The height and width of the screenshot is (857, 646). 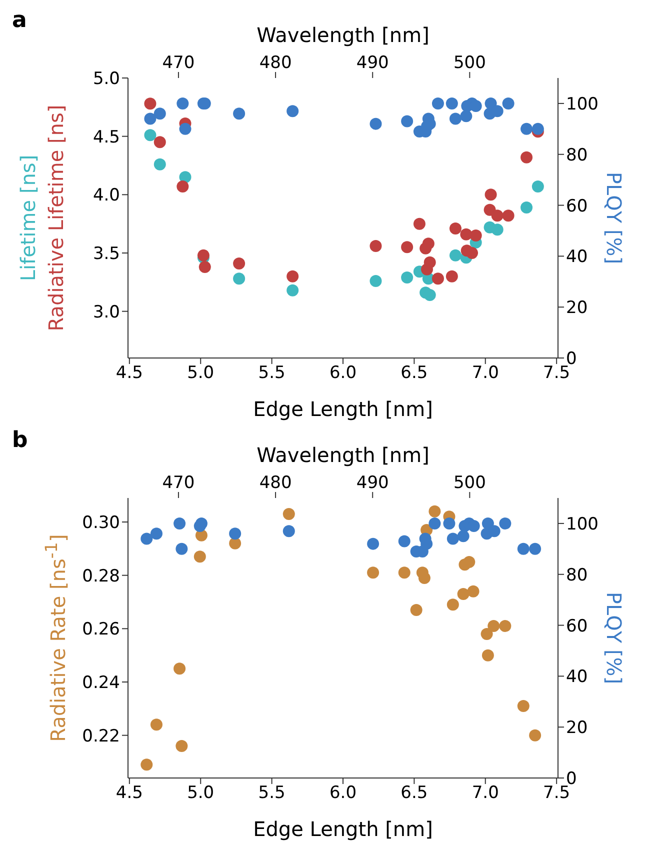 I want to click on y-tick-label: 4.5, so click(x=106, y=137).